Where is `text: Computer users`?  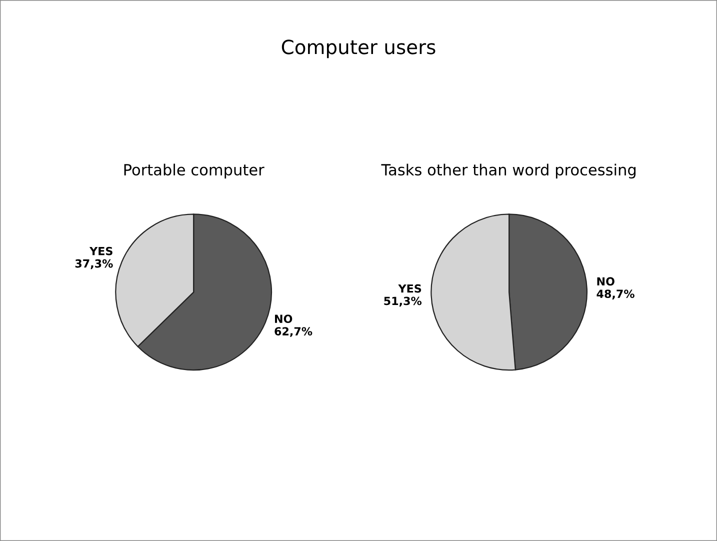
text: Computer users is located at coordinates (359, 49).